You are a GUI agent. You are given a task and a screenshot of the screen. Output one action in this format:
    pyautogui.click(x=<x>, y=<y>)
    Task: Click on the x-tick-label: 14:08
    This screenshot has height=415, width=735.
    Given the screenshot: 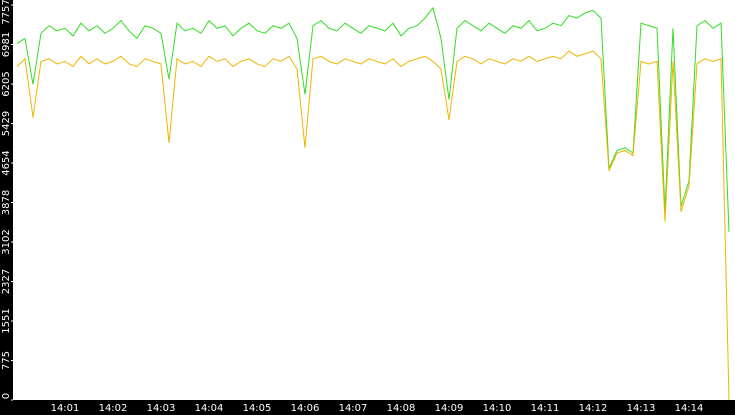 What is the action you would take?
    pyautogui.click(x=401, y=408)
    